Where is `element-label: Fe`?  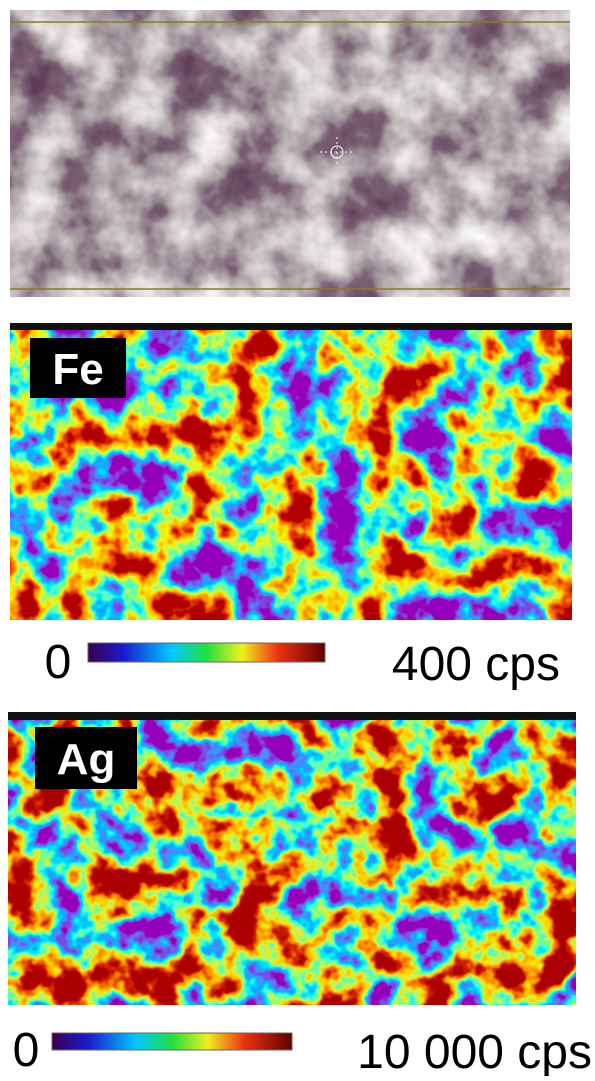 element-label: Fe is located at coordinates (77, 369).